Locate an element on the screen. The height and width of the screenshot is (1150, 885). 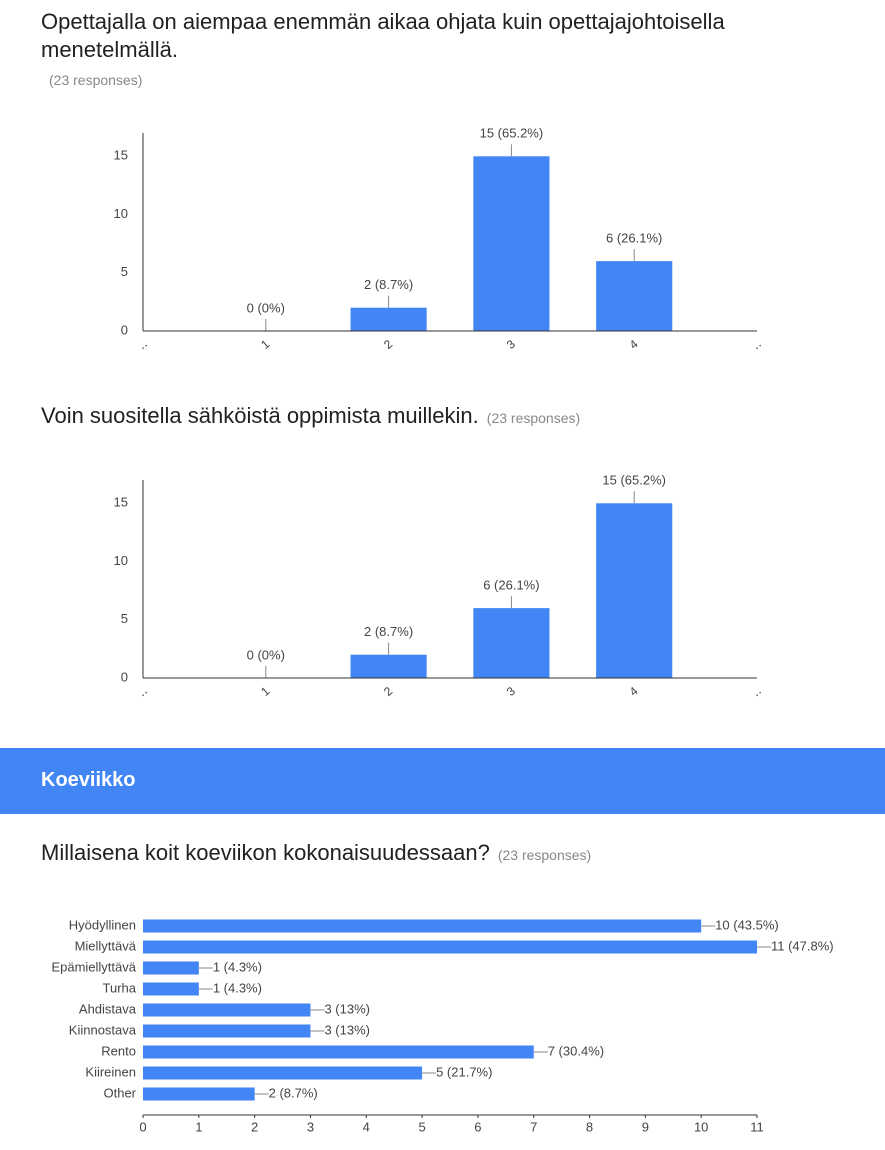
value-label: 7 (30.4%) is located at coordinates (576, 1050).